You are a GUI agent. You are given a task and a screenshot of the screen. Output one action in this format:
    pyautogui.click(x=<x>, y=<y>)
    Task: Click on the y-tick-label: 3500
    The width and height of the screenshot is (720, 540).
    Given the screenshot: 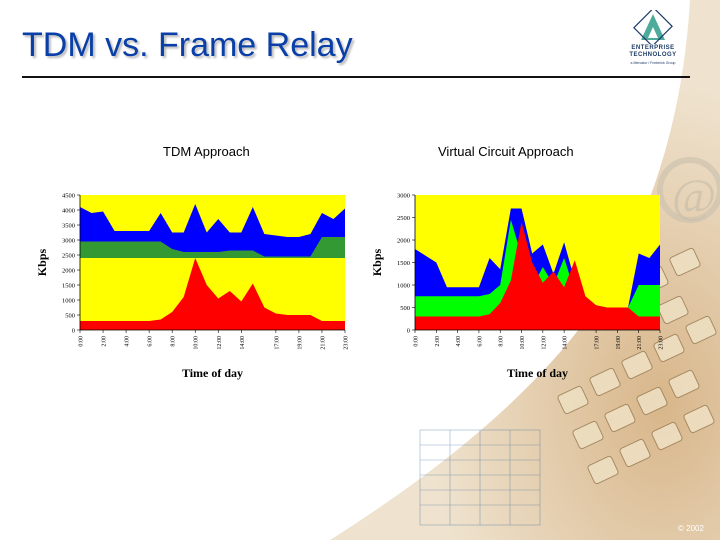 What is the action you would take?
    pyautogui.click(x=68, y=226)
    